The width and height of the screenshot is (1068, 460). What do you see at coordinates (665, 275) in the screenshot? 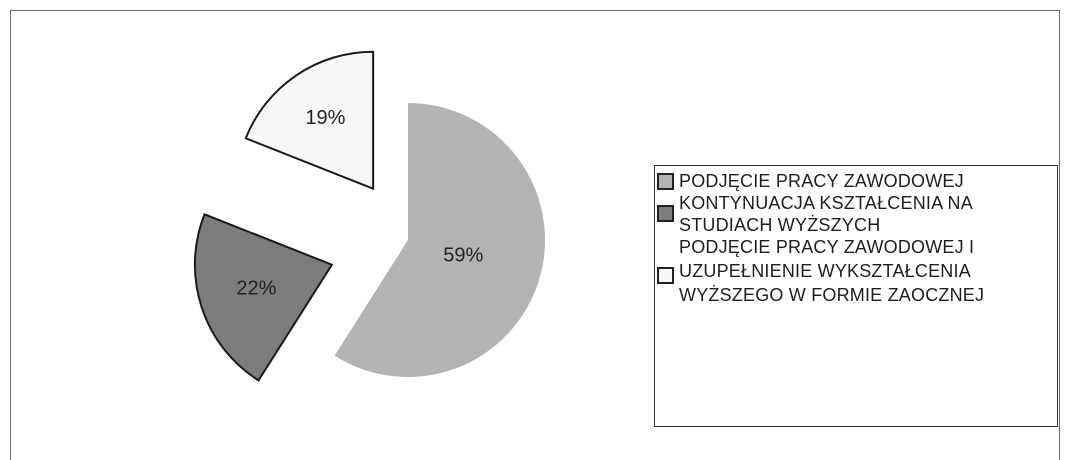
I see `legend-swatch-zaoczne` at bounding box center [665, 275].